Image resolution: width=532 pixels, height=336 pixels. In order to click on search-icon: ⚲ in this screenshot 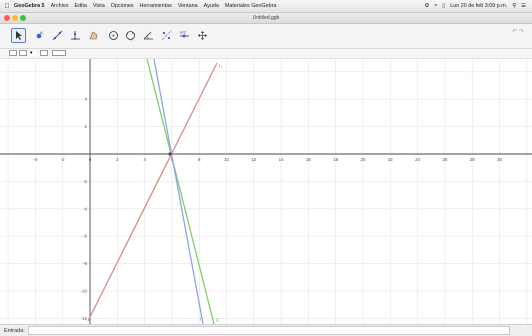, I will do `click(514, 6)`.